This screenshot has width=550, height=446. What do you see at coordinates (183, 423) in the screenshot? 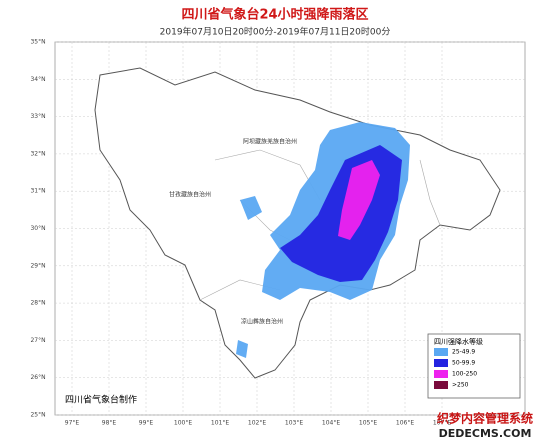
I see `lon-label: 100°E` at bounding box center [183, 423].